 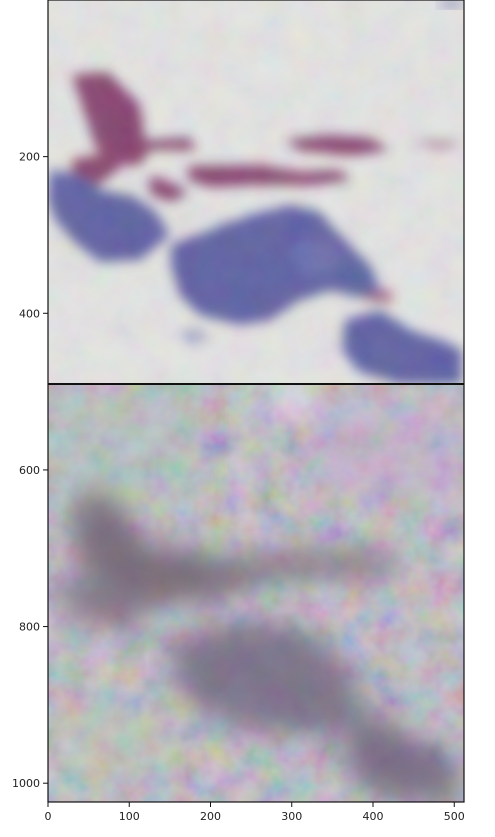 I want to click on y-tick-label: 200, so click(x=29, y=157).